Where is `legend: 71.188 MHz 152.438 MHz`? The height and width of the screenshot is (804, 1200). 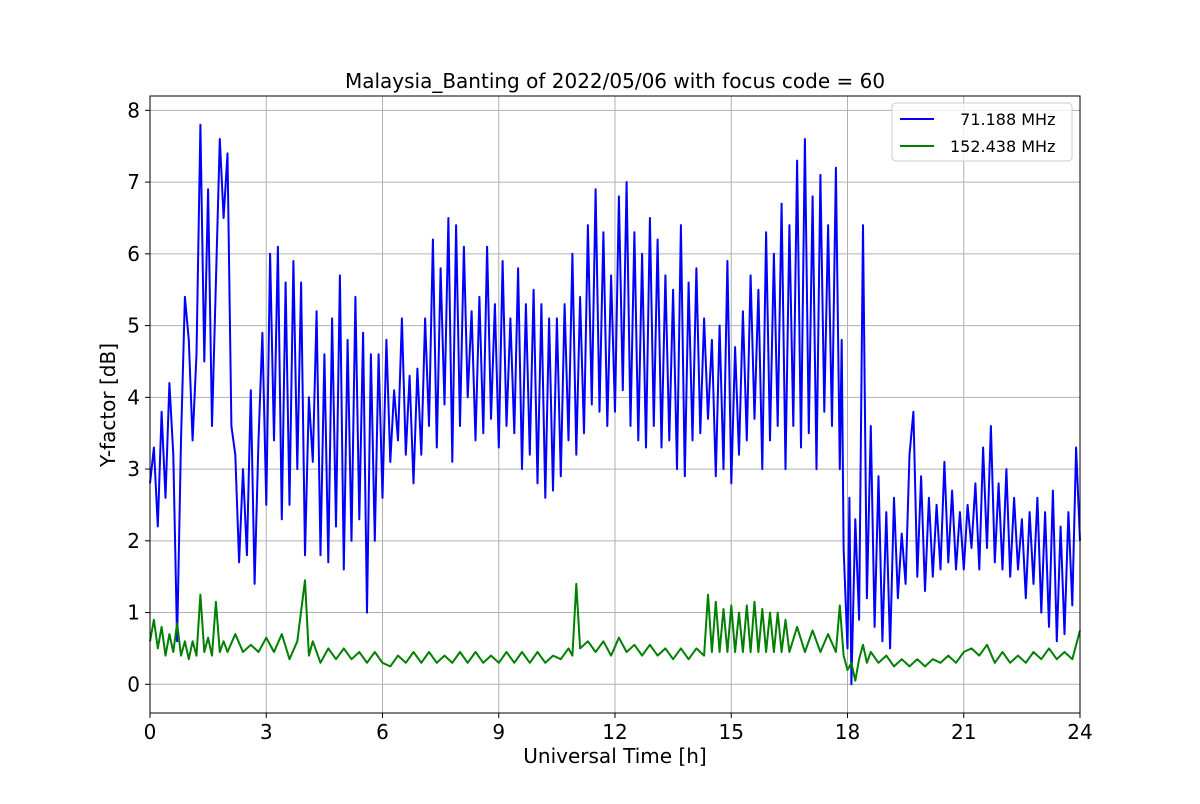 legend: 71.188 MHz 152.438 MHz is located at coordinates (982, 132).